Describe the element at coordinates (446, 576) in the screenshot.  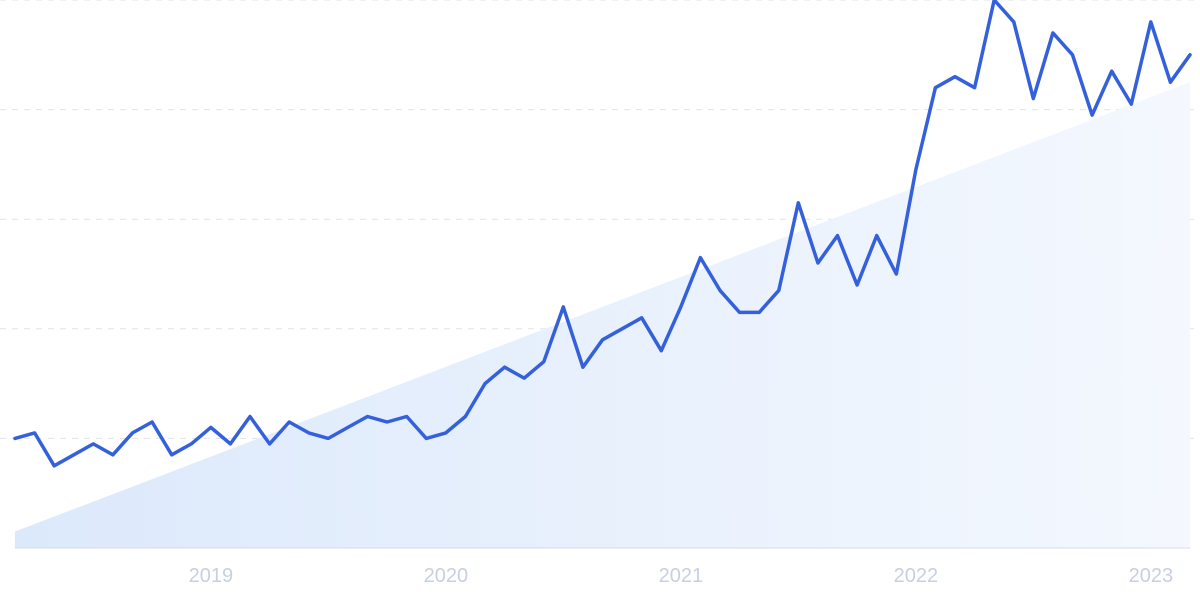
I see `x-tick-label: 2020` at that location.